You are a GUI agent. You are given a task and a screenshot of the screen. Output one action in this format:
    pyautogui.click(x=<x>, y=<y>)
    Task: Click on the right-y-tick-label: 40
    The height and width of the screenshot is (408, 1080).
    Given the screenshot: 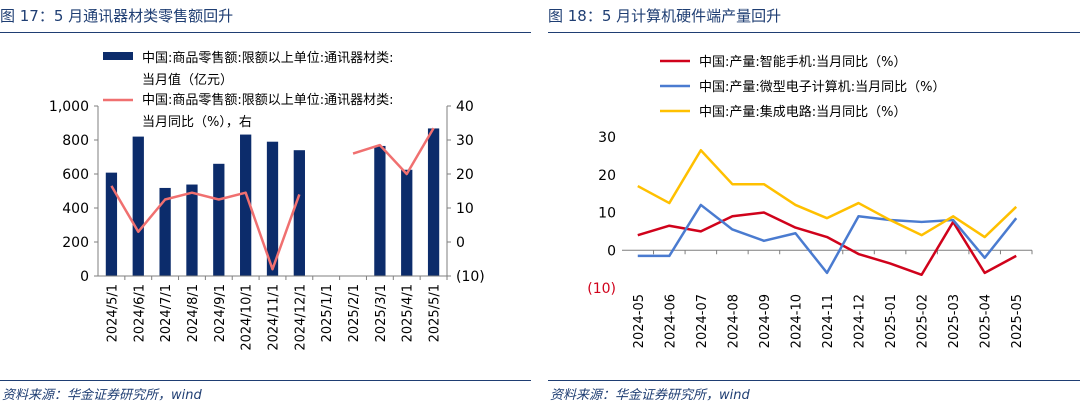 What is the action you would take?
    pyautogui.click(x=465, y=107)
    